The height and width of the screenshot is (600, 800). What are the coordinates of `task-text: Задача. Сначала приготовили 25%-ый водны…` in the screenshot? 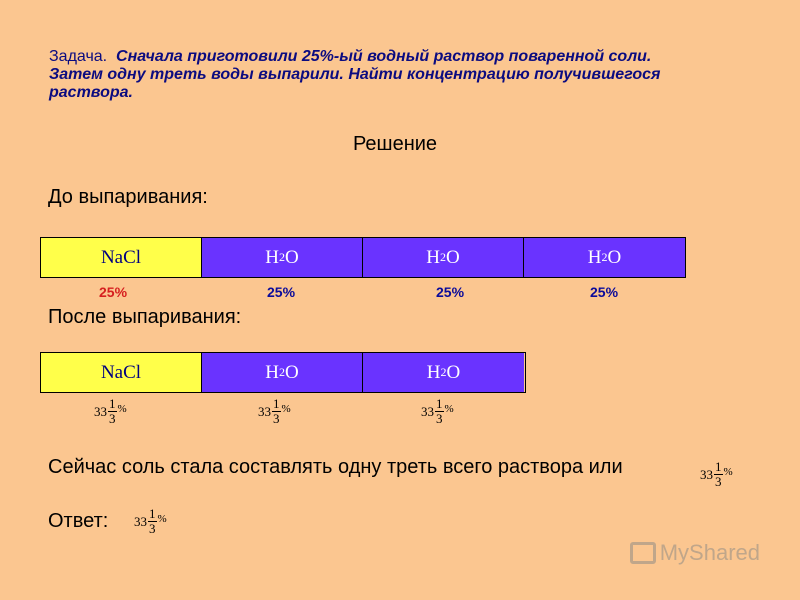 It's located at (369, 75).